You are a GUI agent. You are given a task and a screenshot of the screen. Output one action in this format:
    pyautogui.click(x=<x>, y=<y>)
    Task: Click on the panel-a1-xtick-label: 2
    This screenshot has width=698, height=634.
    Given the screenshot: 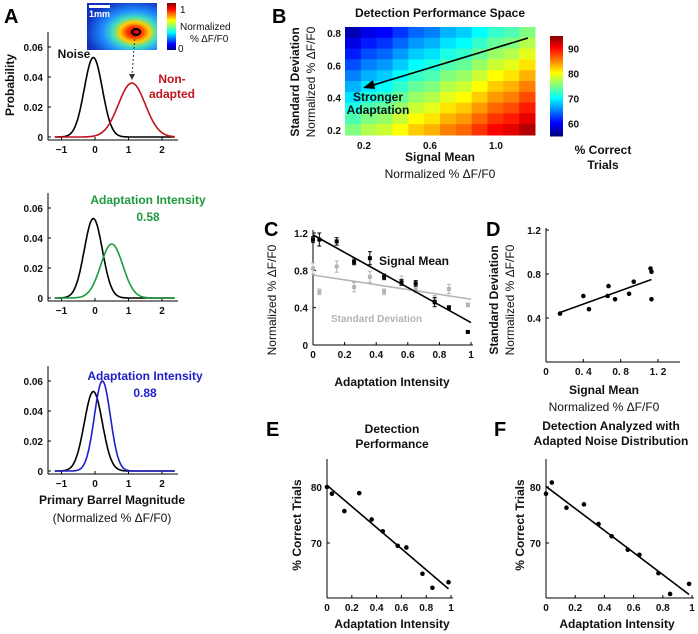 What is the action you would take?
    pyautogui.click(x=162, y=150)
    